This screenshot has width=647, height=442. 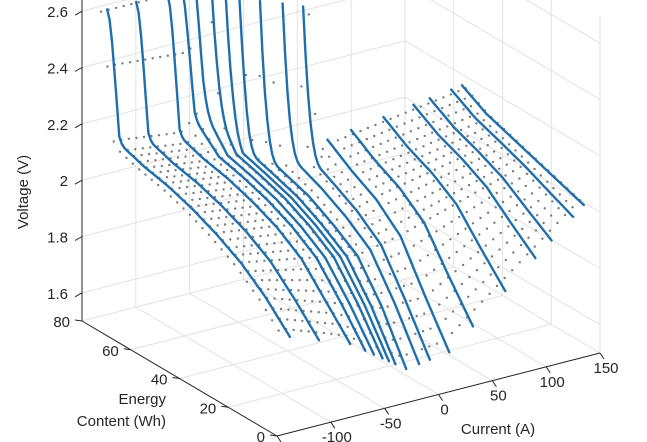 I want to click on y-tick-label: 0, so click(x=261, y=435).